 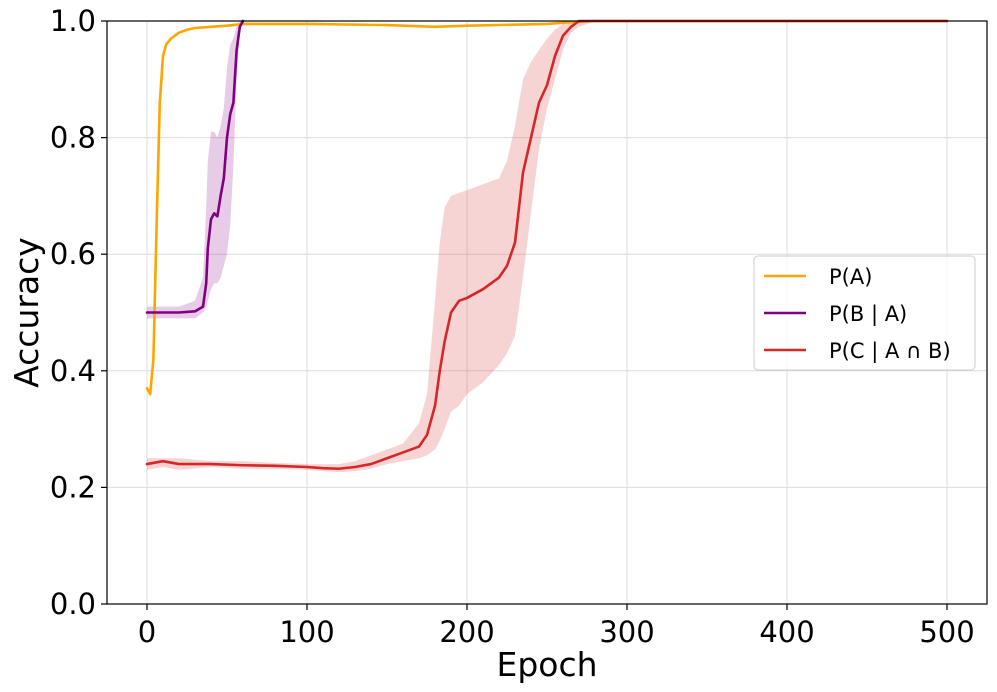 What do you see at coordinates (147, 632) in the screenshot?
I see `x-tick-label: 0` at bounding box center [147, 632].